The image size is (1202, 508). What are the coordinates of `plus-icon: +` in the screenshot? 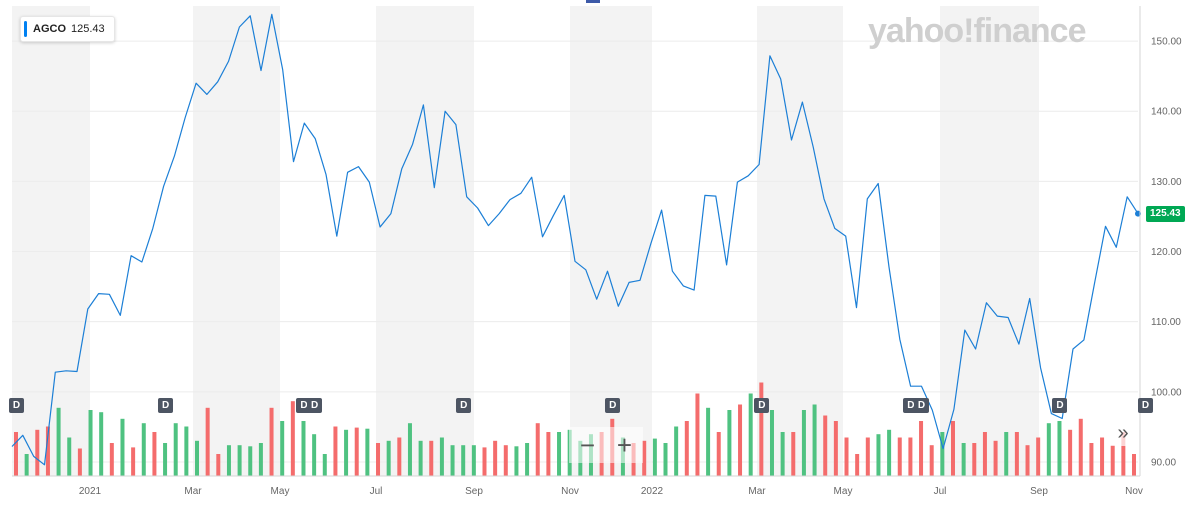 It's located at (624, 445).